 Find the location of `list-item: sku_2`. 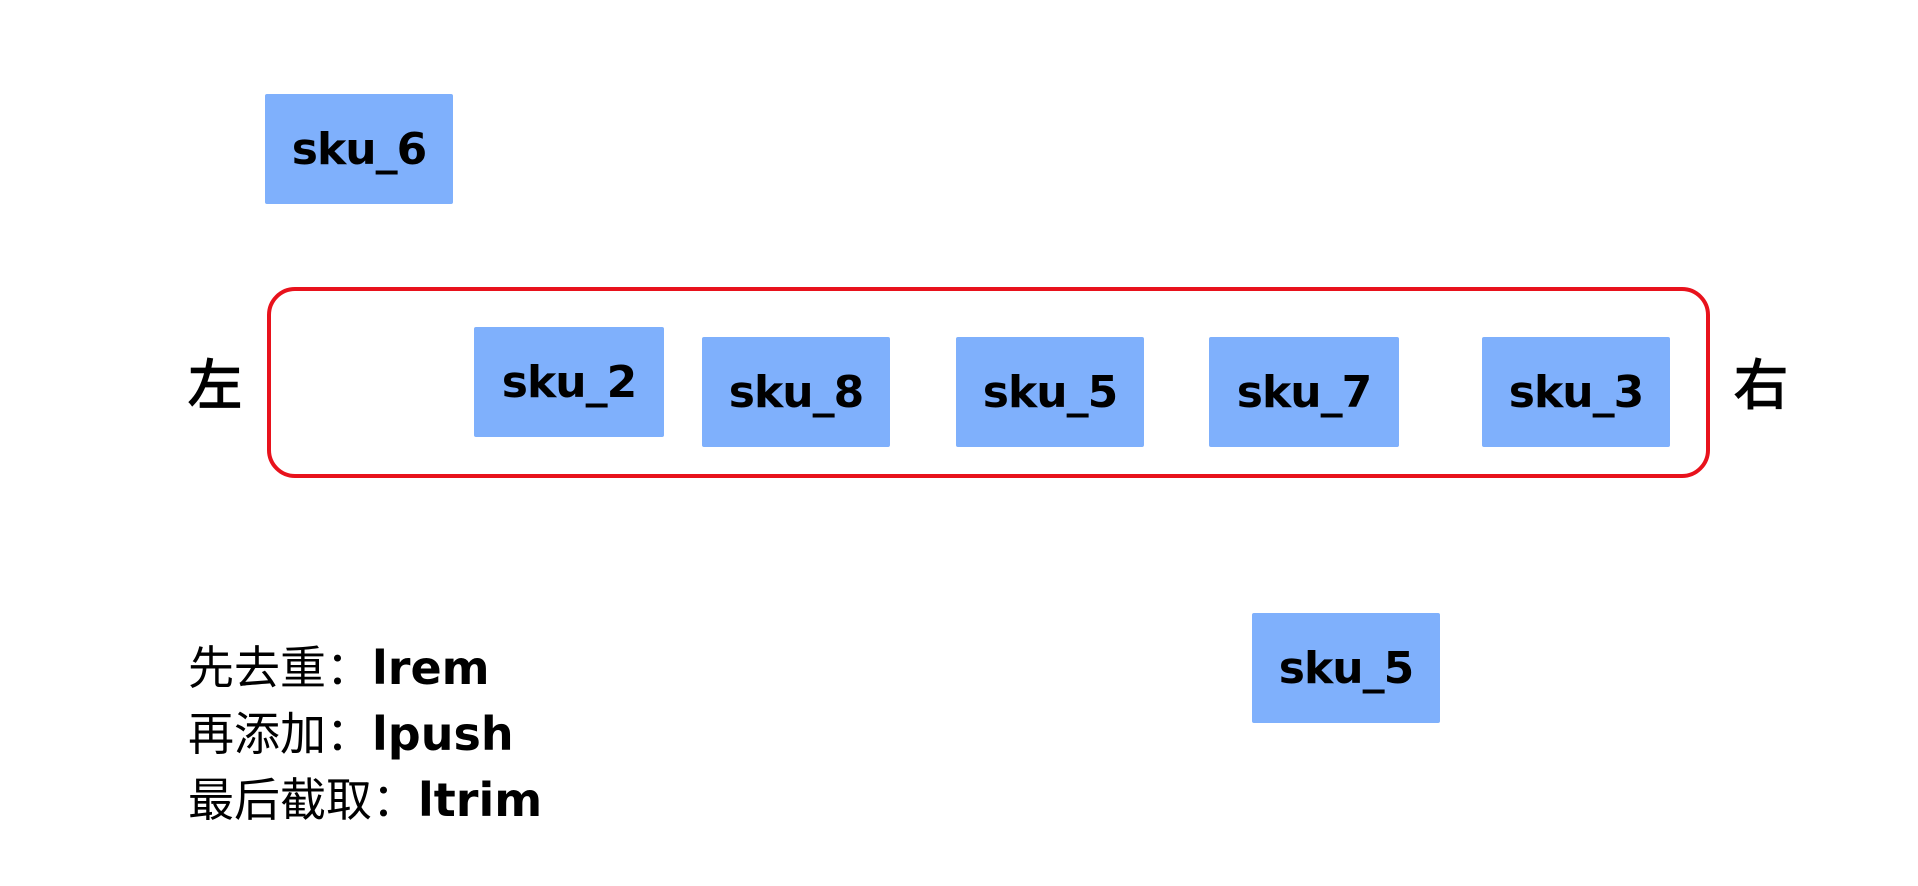

list-item: sku_2 is located at coordinates (569, 382).